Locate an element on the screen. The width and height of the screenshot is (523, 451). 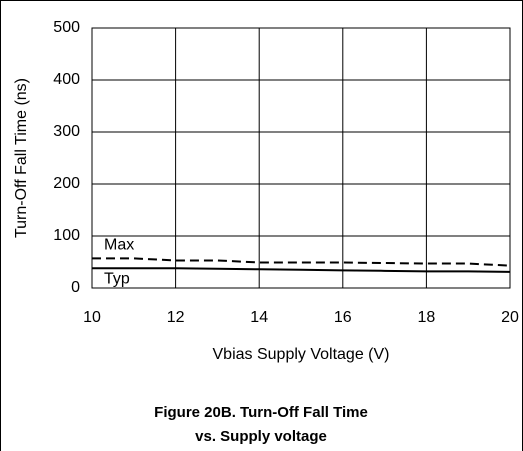
y-axis-label: Turn-Off Fall Time (ns) is located at coordinates (21, 158).